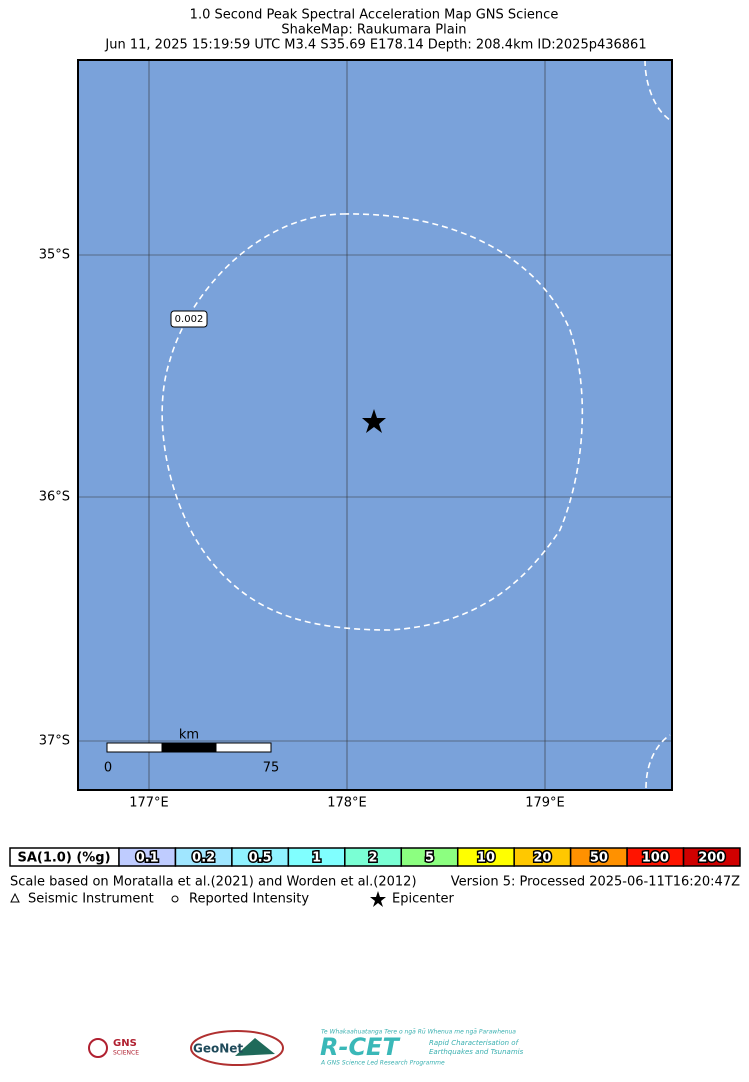  What do you see at coordinates (98, 1048) in the screenshot?
I see `gns-icon` at bounding box center [98, 1048].